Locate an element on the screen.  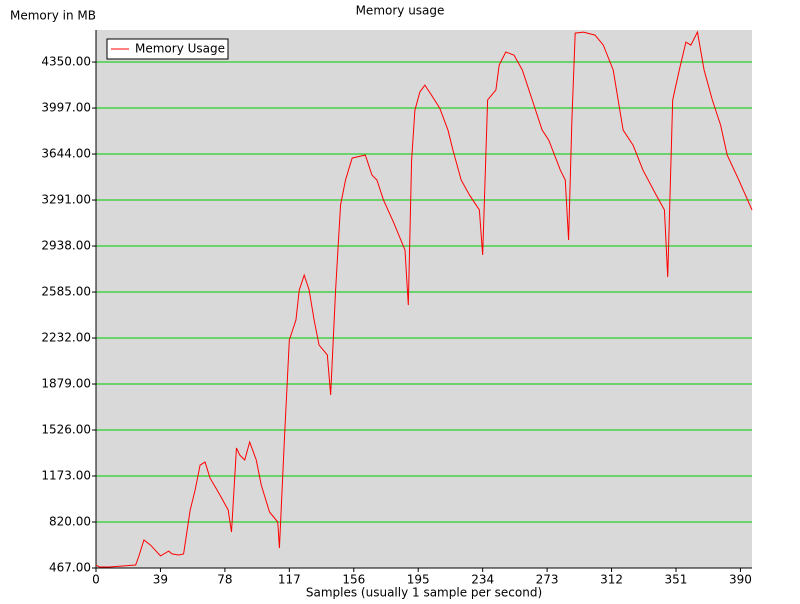
chart-title: Memory usage is located at coordinates (400, 11).